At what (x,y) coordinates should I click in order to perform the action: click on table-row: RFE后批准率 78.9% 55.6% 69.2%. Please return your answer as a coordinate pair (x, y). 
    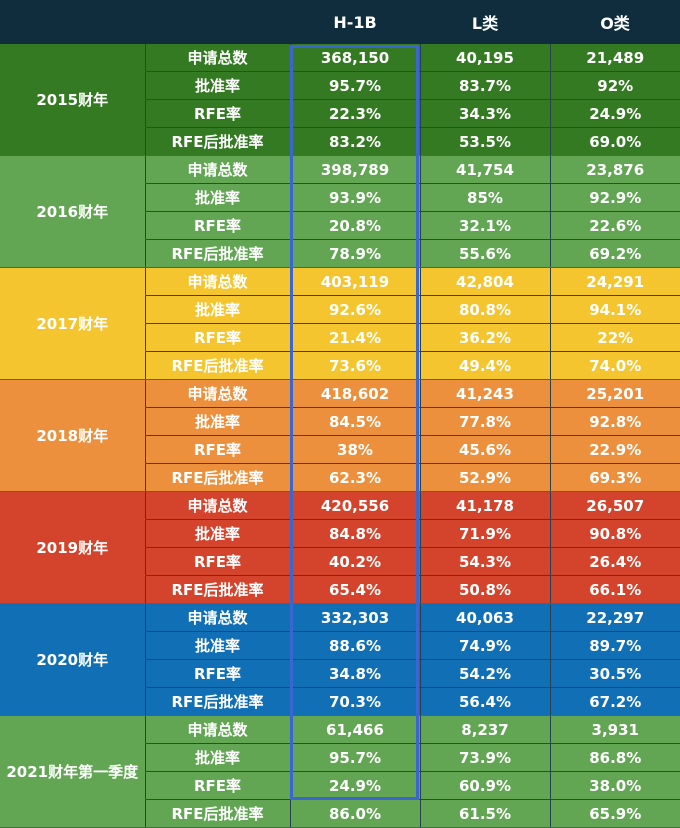
    Looking at the image, I should click on (340, 253).